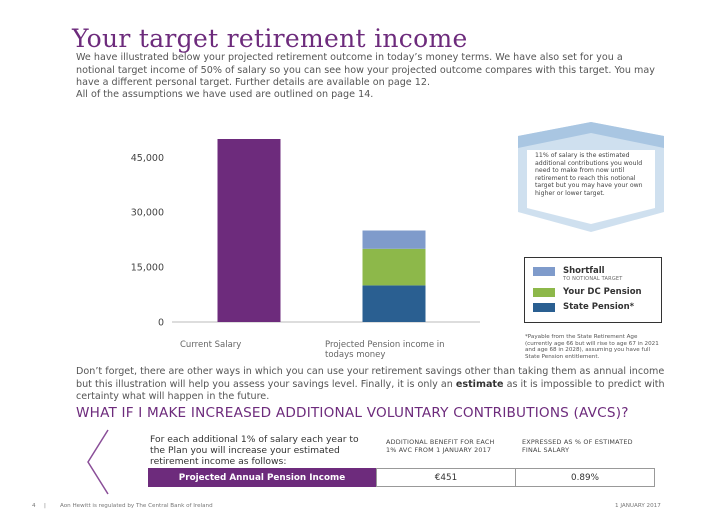 This screenshot has height=516, width=716. I want to click on y-tick-label: 0, so click(161, 323).